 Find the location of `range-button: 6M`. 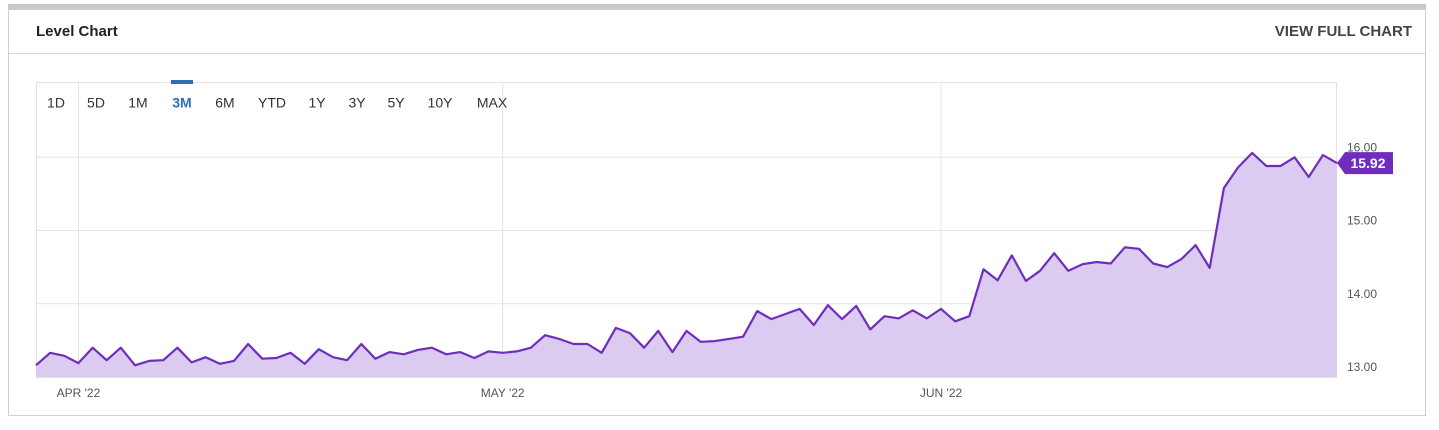

range-button: 6M is located at coordinates (224, 103).